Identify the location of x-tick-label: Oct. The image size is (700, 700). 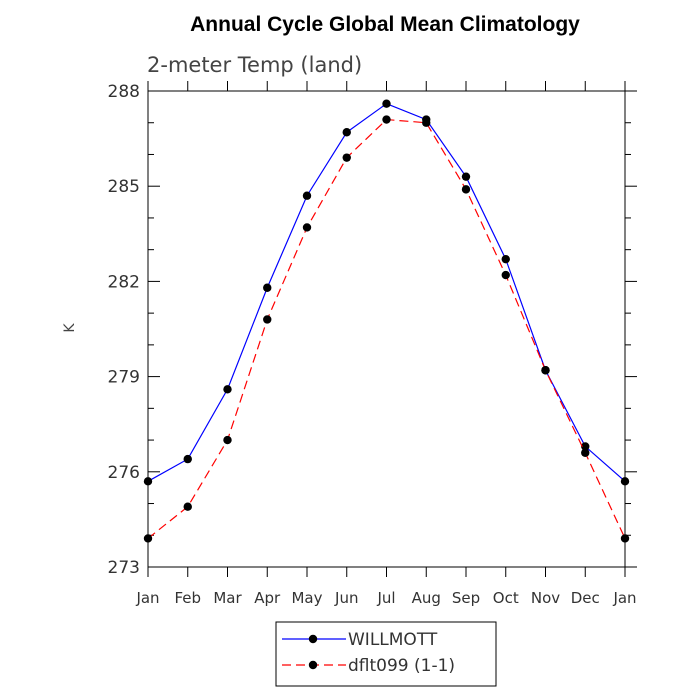
(506, 598).